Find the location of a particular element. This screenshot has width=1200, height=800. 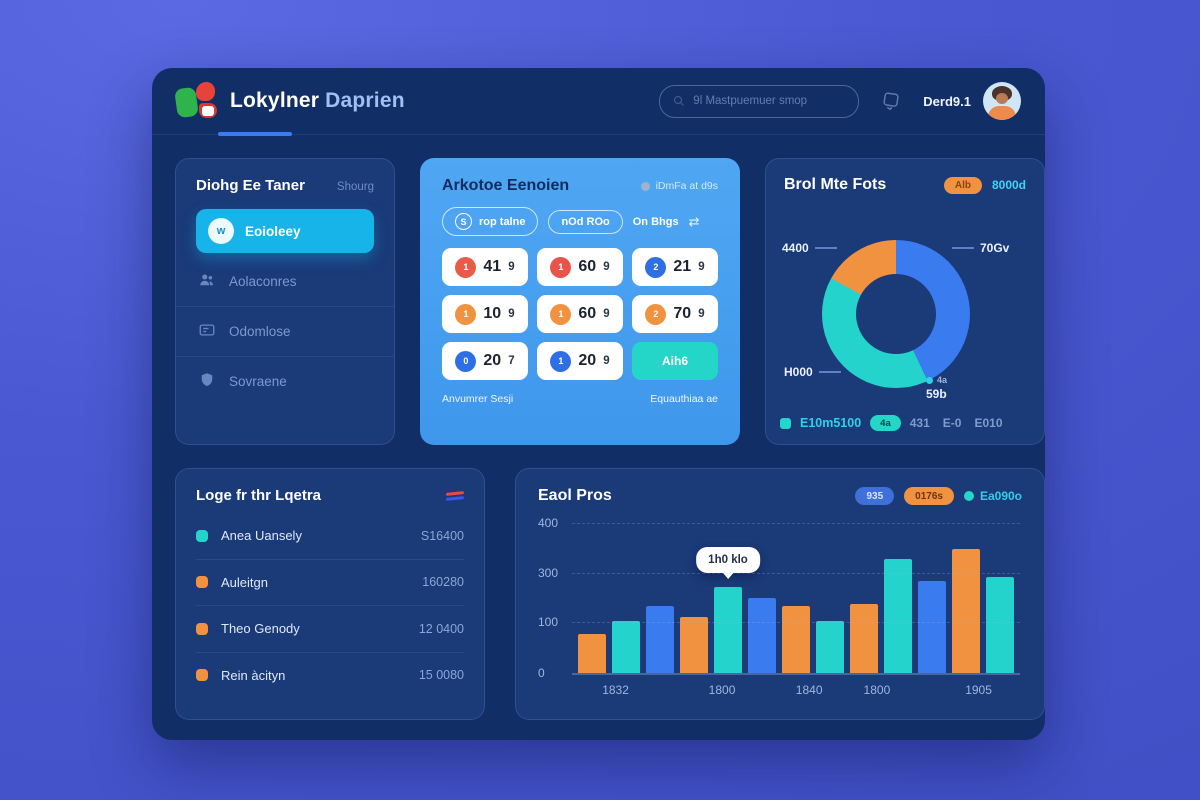

list-row: Rein àcityn 15 0080 is located at coordinates (330, 676).